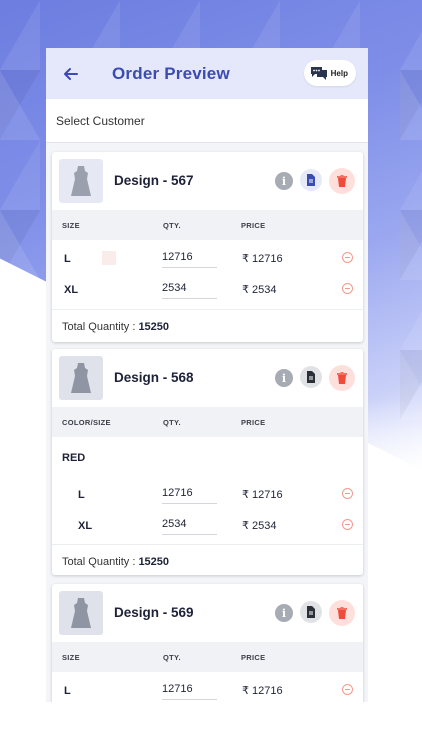 This screenshot has height=750, width=422. What do you see at coordinates (100, 120) in the screenshot?
I see `select-customer-label: Select Customer` at bounding box center [100, 120].